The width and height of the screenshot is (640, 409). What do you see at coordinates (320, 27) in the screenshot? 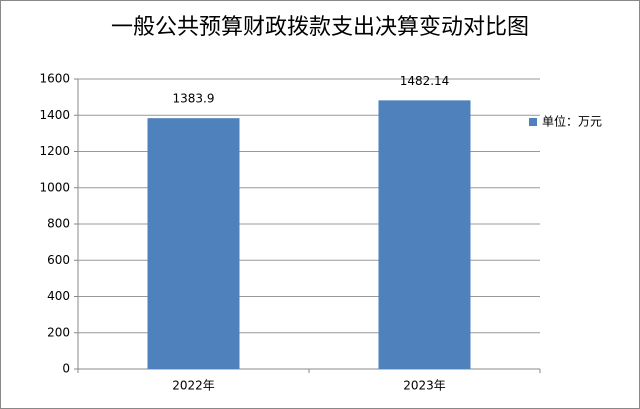
I see `chart-title: 一般公共预算财政拨款支出决算变动对比图` at bounding box center [320, 27].